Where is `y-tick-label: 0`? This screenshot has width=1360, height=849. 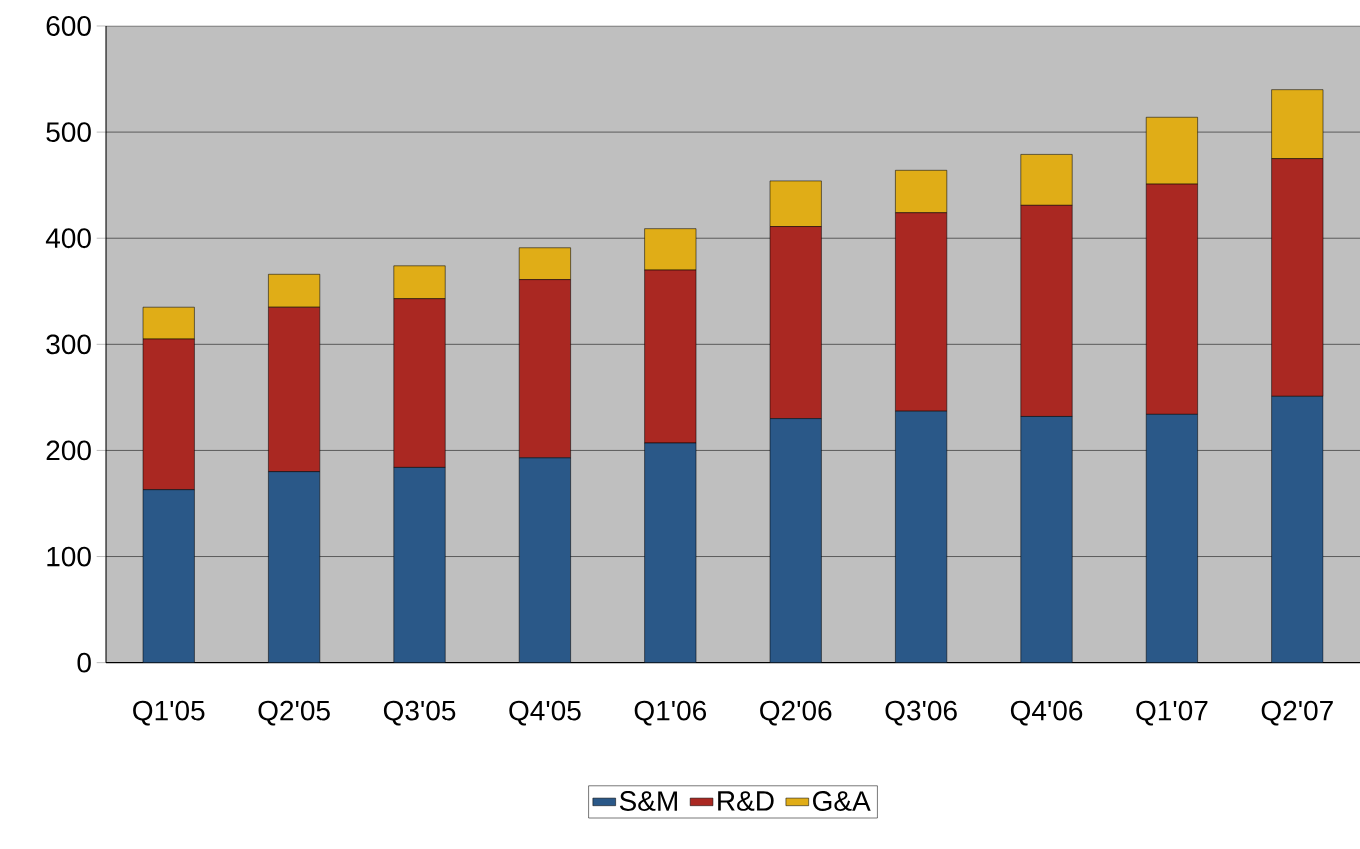
y-tick-label: 0 is located at coordinates (84, 662).